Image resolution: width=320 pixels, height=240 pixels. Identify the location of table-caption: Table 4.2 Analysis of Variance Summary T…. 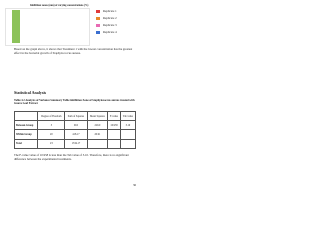
(74, 102).